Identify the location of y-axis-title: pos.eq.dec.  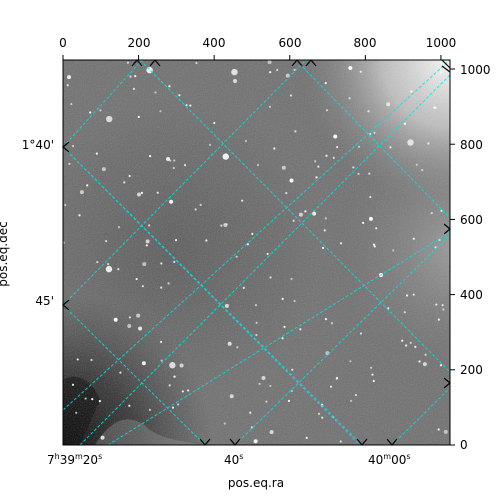
(5, 253).